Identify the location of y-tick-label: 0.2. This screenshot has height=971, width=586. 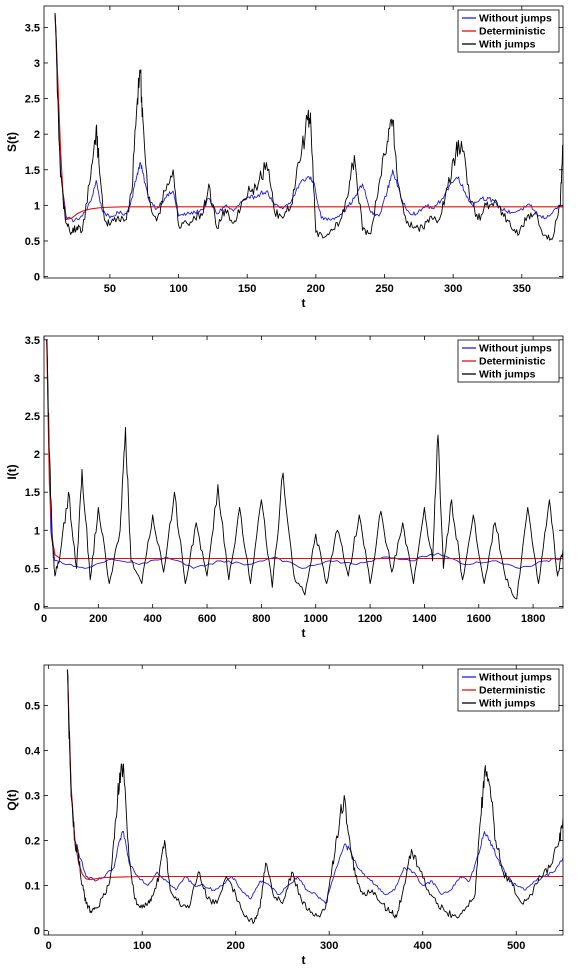
(32, 842).